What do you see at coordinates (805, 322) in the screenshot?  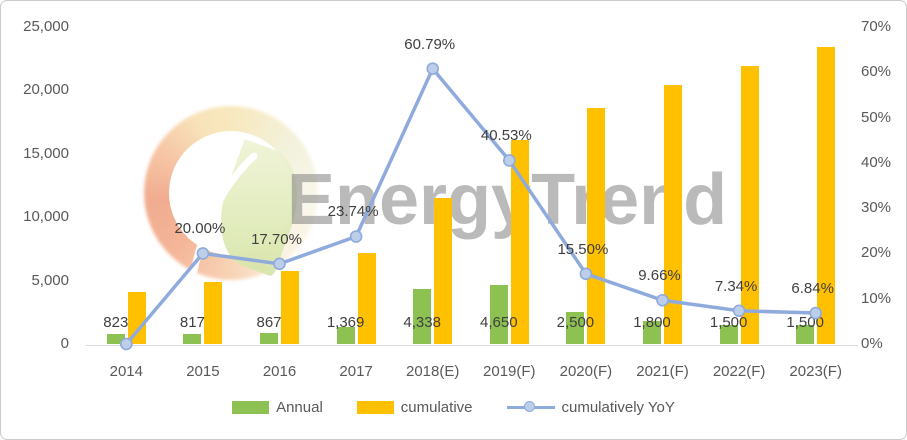 I see `annual-value-label: 1,500` at bounding box center [805, 322].